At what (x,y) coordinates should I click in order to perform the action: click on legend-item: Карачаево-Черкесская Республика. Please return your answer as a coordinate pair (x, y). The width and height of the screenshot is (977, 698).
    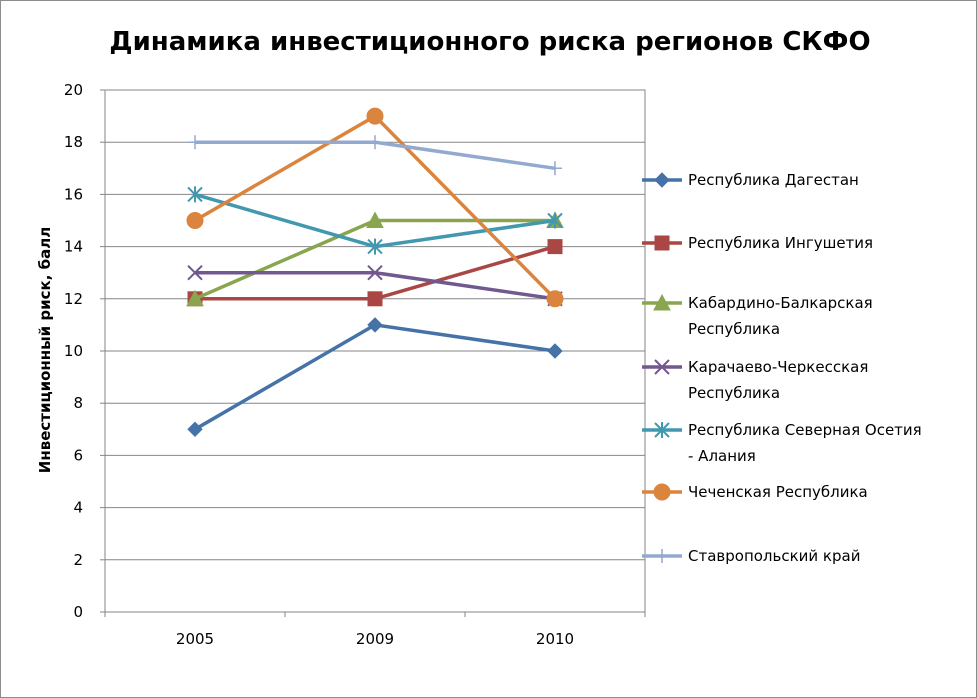
    Looking at the image, I should click on (755, 380).